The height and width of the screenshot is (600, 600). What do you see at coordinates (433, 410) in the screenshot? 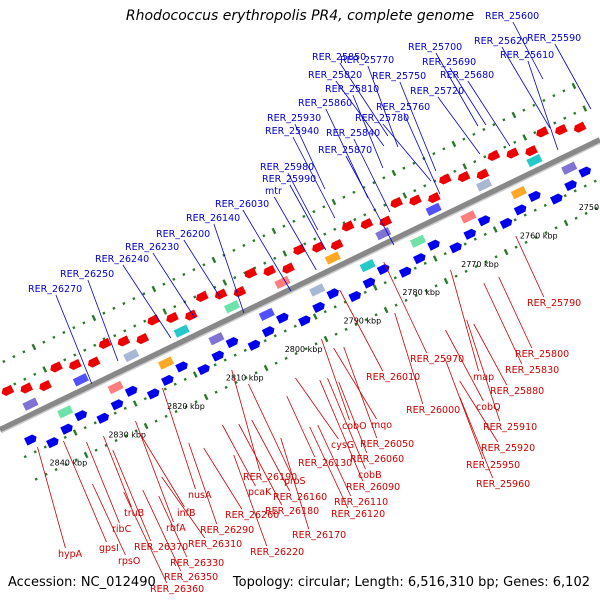
I see `reverse-gene-label: RER_26000` at bounding box center [433, 410].